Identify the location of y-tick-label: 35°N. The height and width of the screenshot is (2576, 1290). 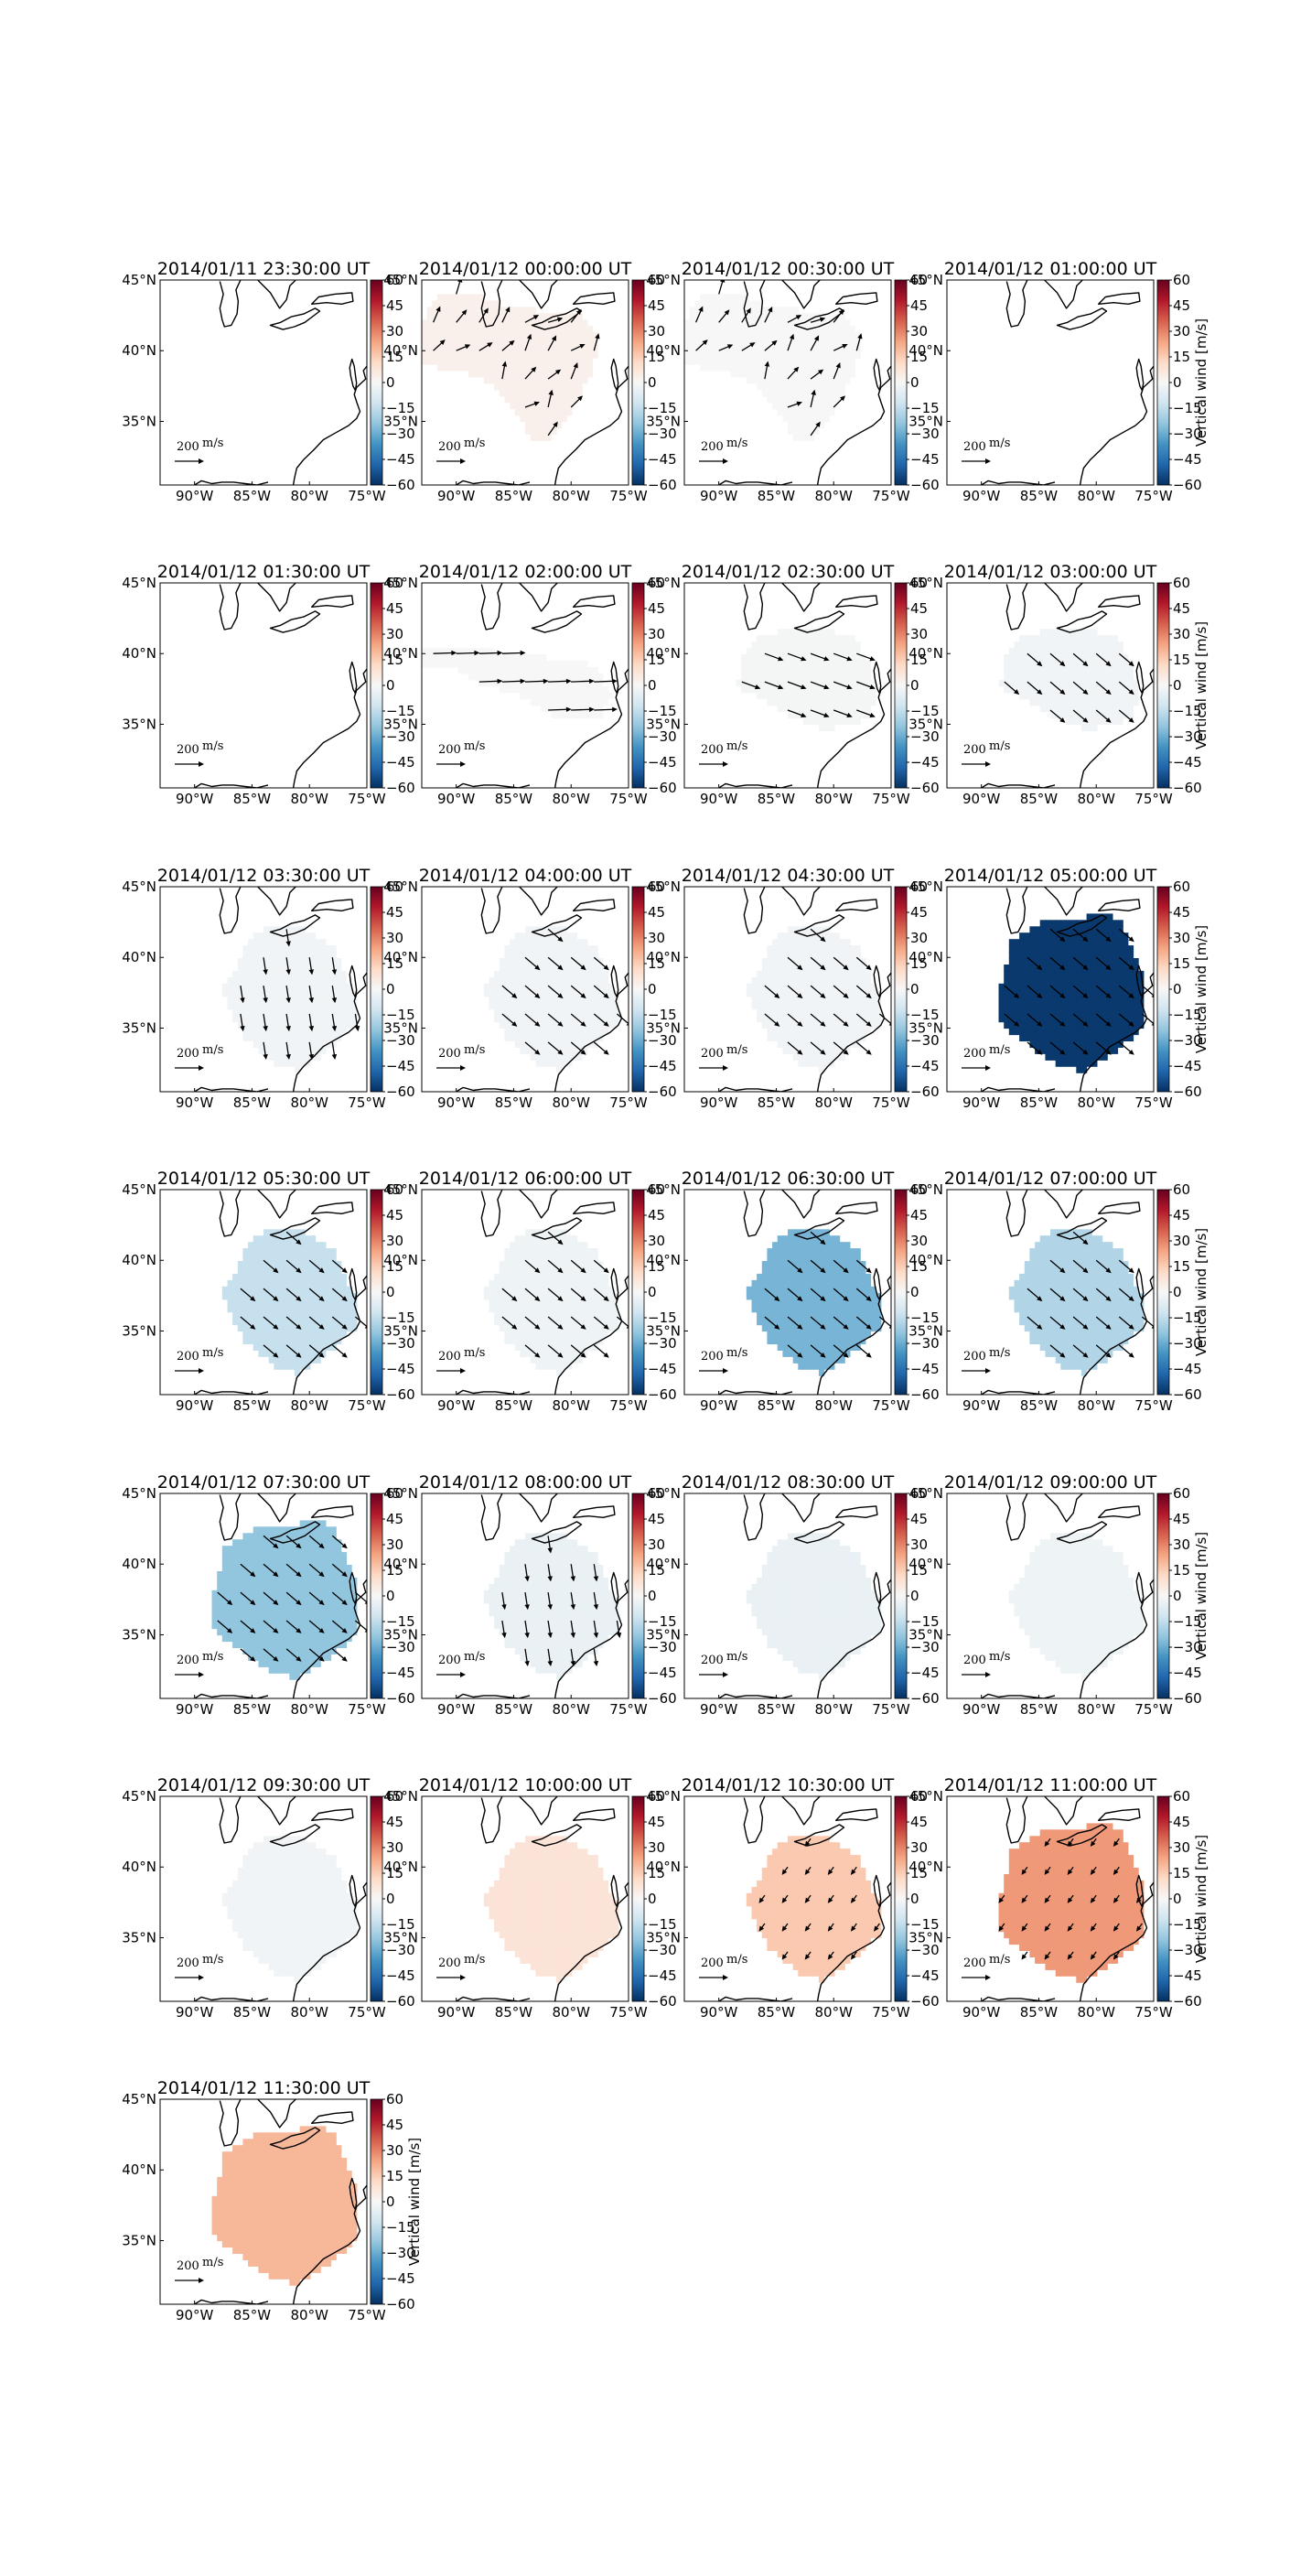
(400, 421).